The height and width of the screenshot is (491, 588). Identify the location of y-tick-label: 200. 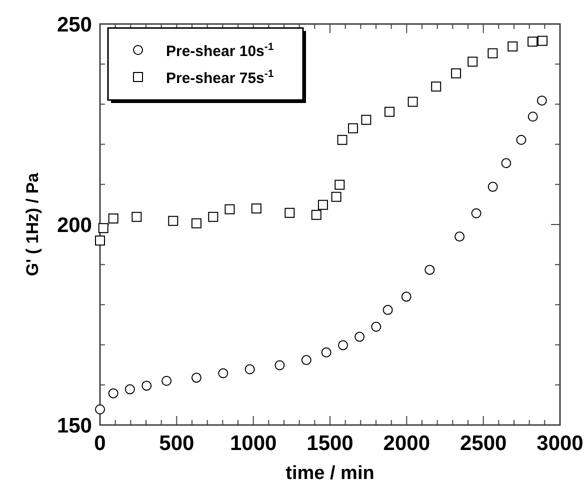
(74, 225).